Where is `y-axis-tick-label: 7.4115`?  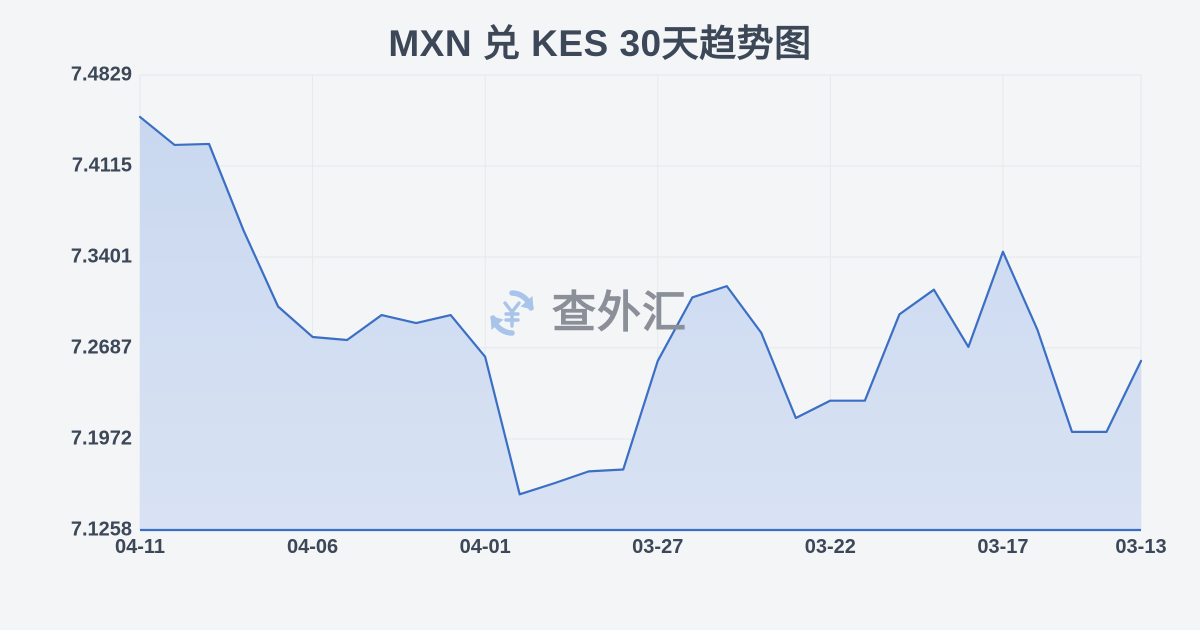 y-axis-tick-label: 7.4115 is located at coordinates (101, 165).